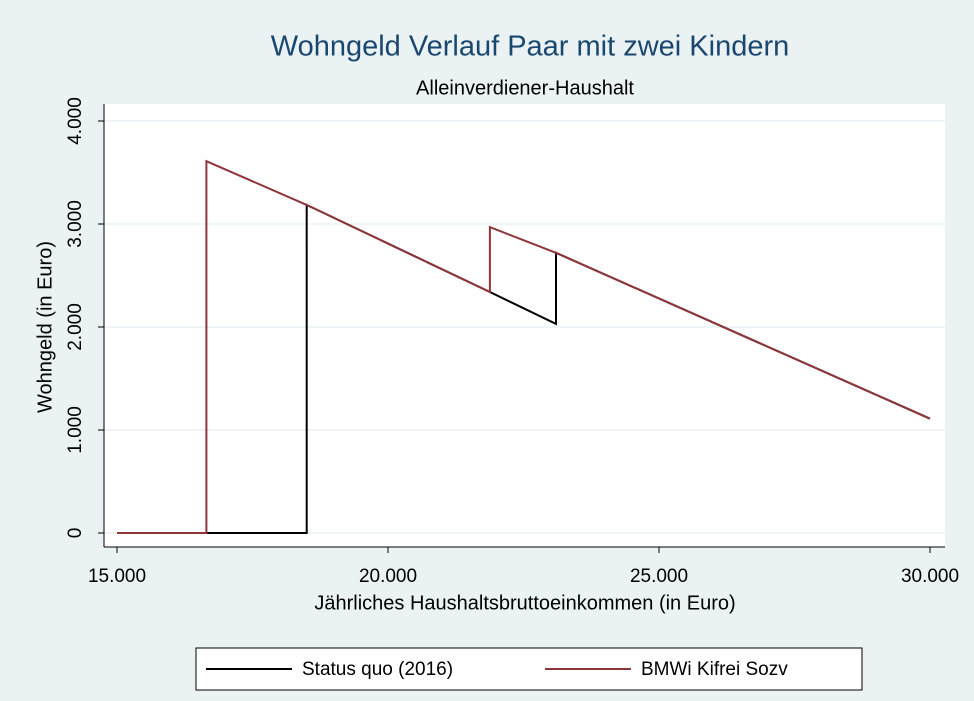 The image size is (974, 701). What do you see at coordinates (530, 47) in the screenshot?
I see `chart-title: Wohngeld Verlauf Paar mit zwei Kindern` at bounding box center [530, 47].